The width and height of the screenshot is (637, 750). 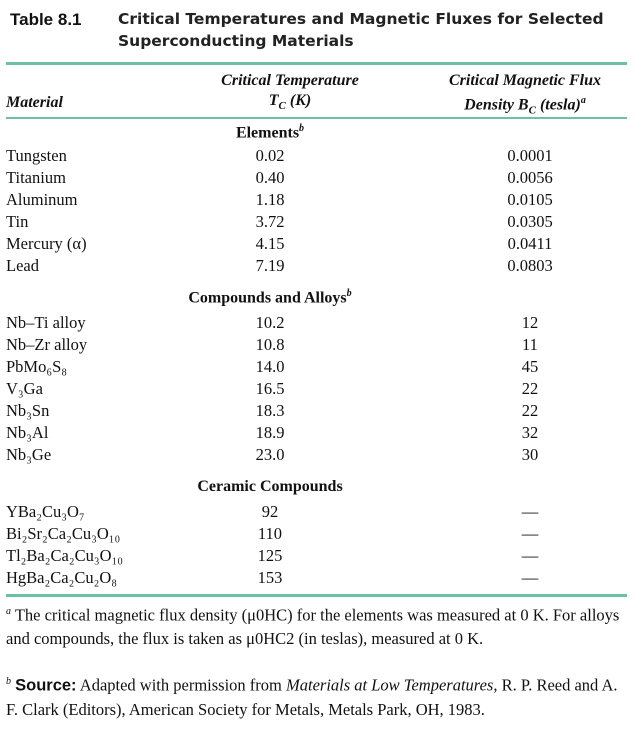 What do you see at coordinates (318, 223) in the screenshot?
I see `table-row: Tin 3.72 0.0305` at bounding box center [318, 223].